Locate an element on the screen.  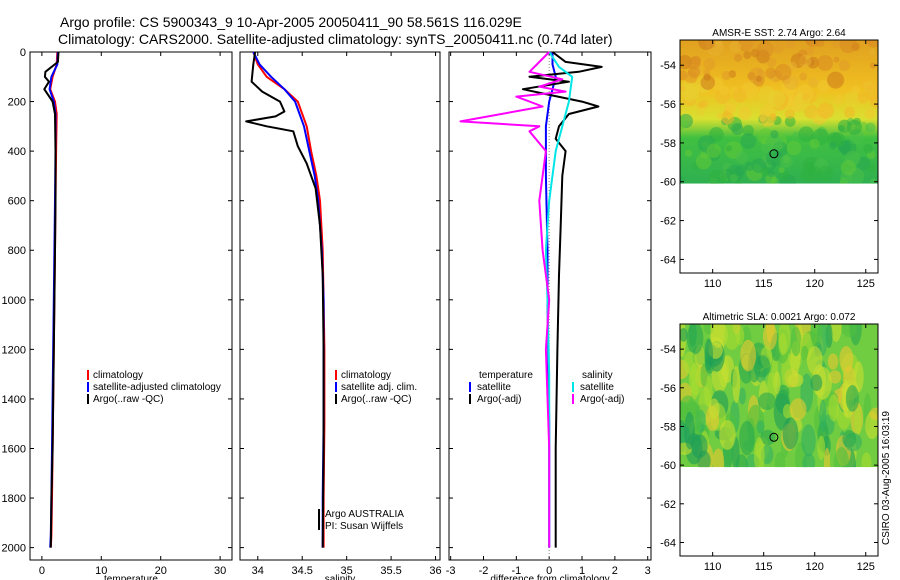
legend-item: Argo(..raw -QC) is located at coordinates (128, 399).